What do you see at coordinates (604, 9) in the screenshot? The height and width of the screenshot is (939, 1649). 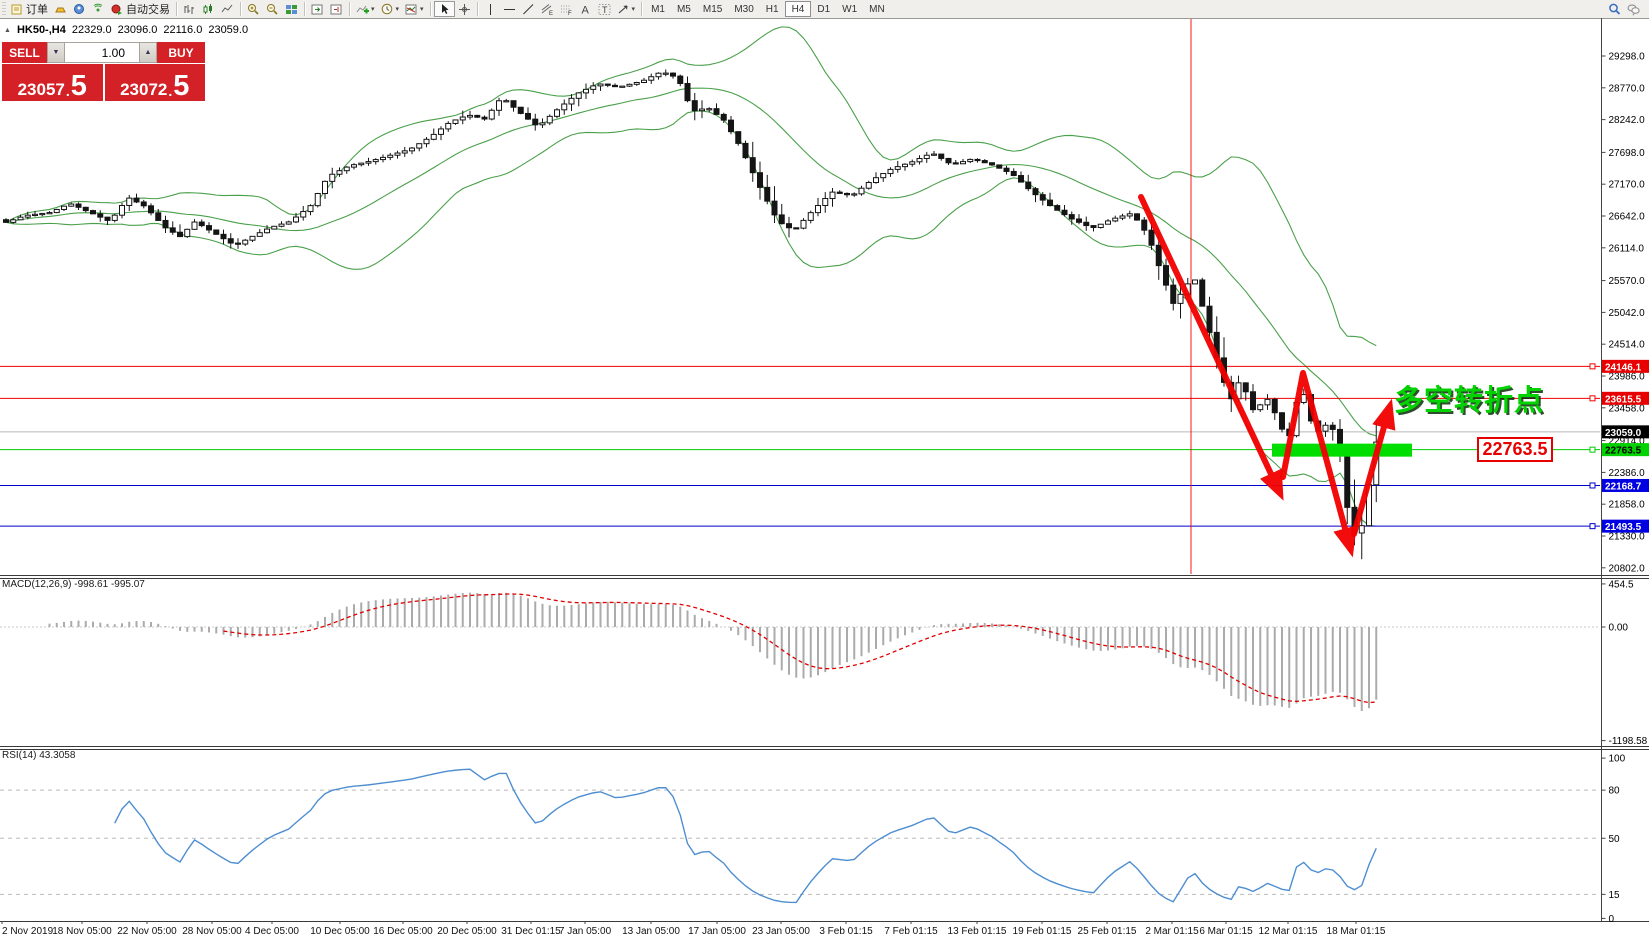 I see `text-label-icon: T` at bounding box center [604, 9].